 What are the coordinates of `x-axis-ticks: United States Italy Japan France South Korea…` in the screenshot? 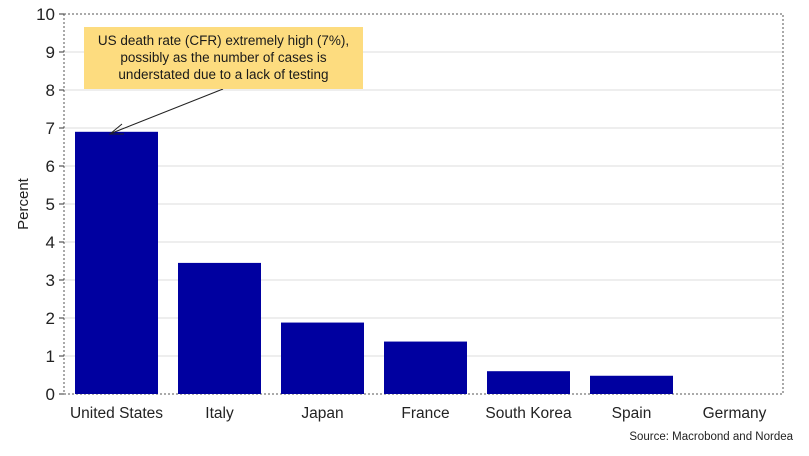 It's located at (418, 413).